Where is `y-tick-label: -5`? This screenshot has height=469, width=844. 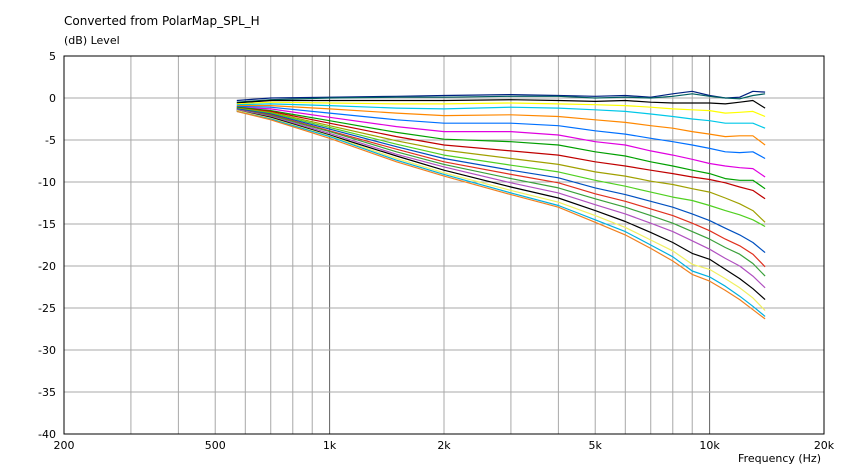 y-tick-label: -5 is located at coordinates (50, 140).